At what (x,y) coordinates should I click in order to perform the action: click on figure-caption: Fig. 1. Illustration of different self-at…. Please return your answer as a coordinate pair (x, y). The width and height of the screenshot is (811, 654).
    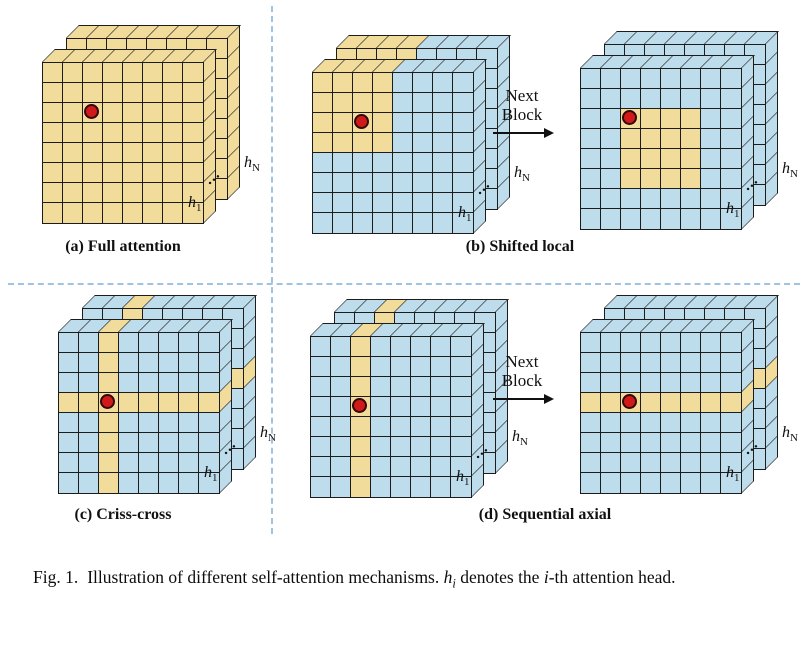
    Looking at the image, I should click on (390, 578).